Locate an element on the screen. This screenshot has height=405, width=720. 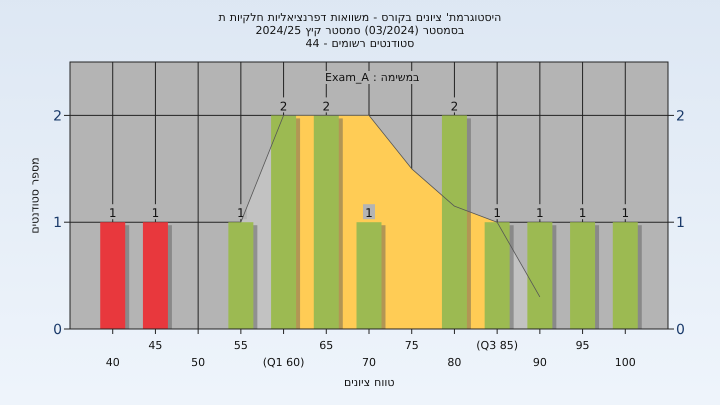
y-tick-label: 0 is located at coordinates (57, 330).